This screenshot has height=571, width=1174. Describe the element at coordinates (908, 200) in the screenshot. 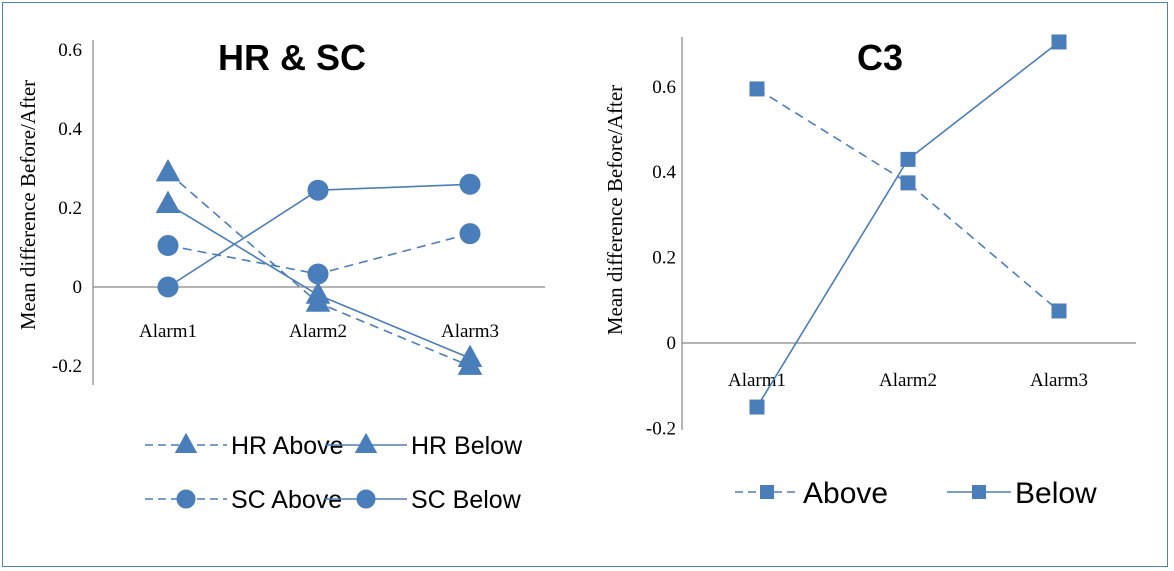

I see `series-line` at that location.